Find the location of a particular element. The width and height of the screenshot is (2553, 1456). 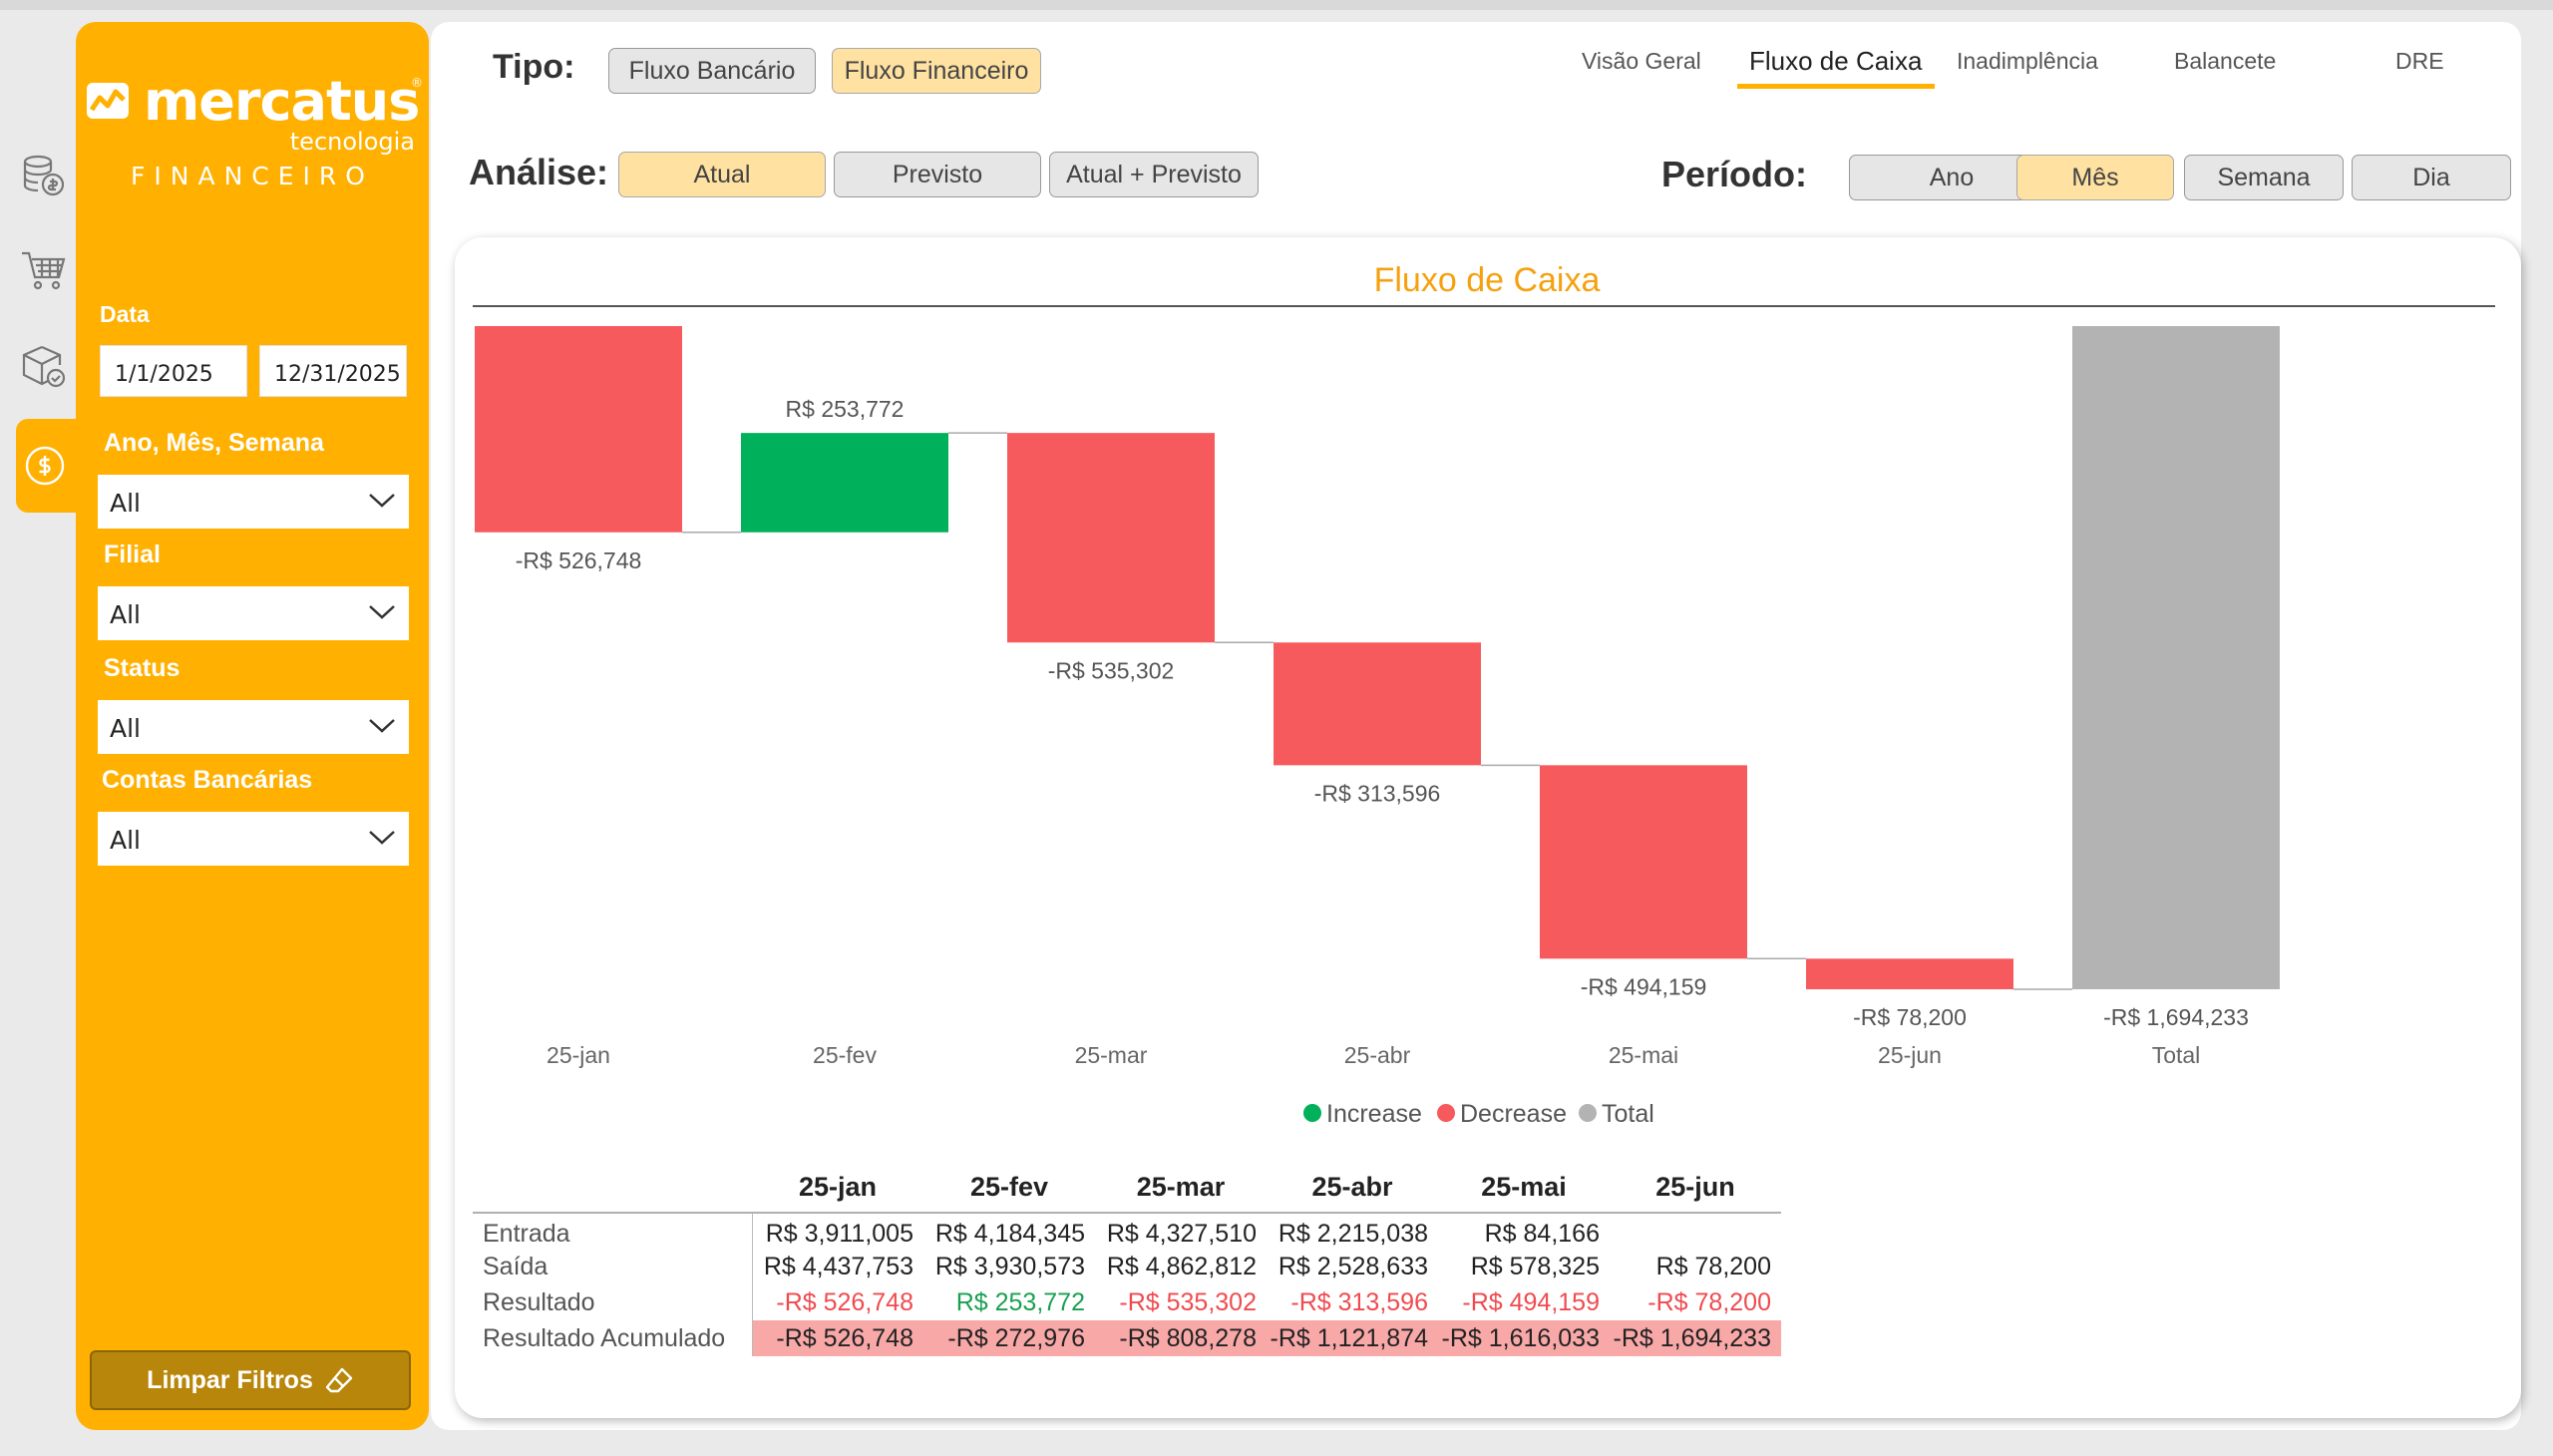

table-cell: -R$ 78,200 is located at coordinates (1709, 1301).